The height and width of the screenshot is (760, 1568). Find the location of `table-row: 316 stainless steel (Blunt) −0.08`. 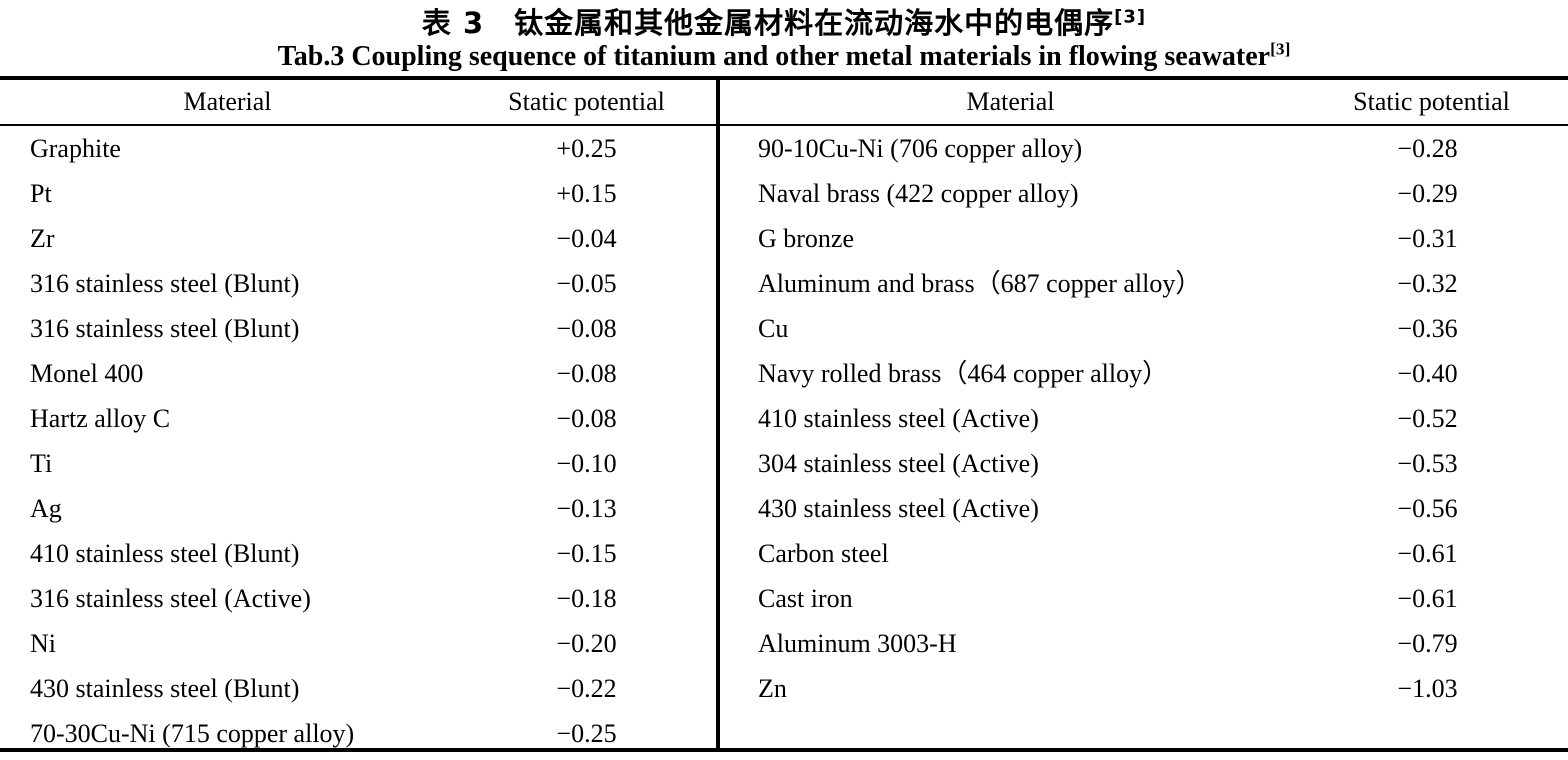

table-row: 316 stainless steel (Blunt) −0.08 is located at coordinates (359, 328).